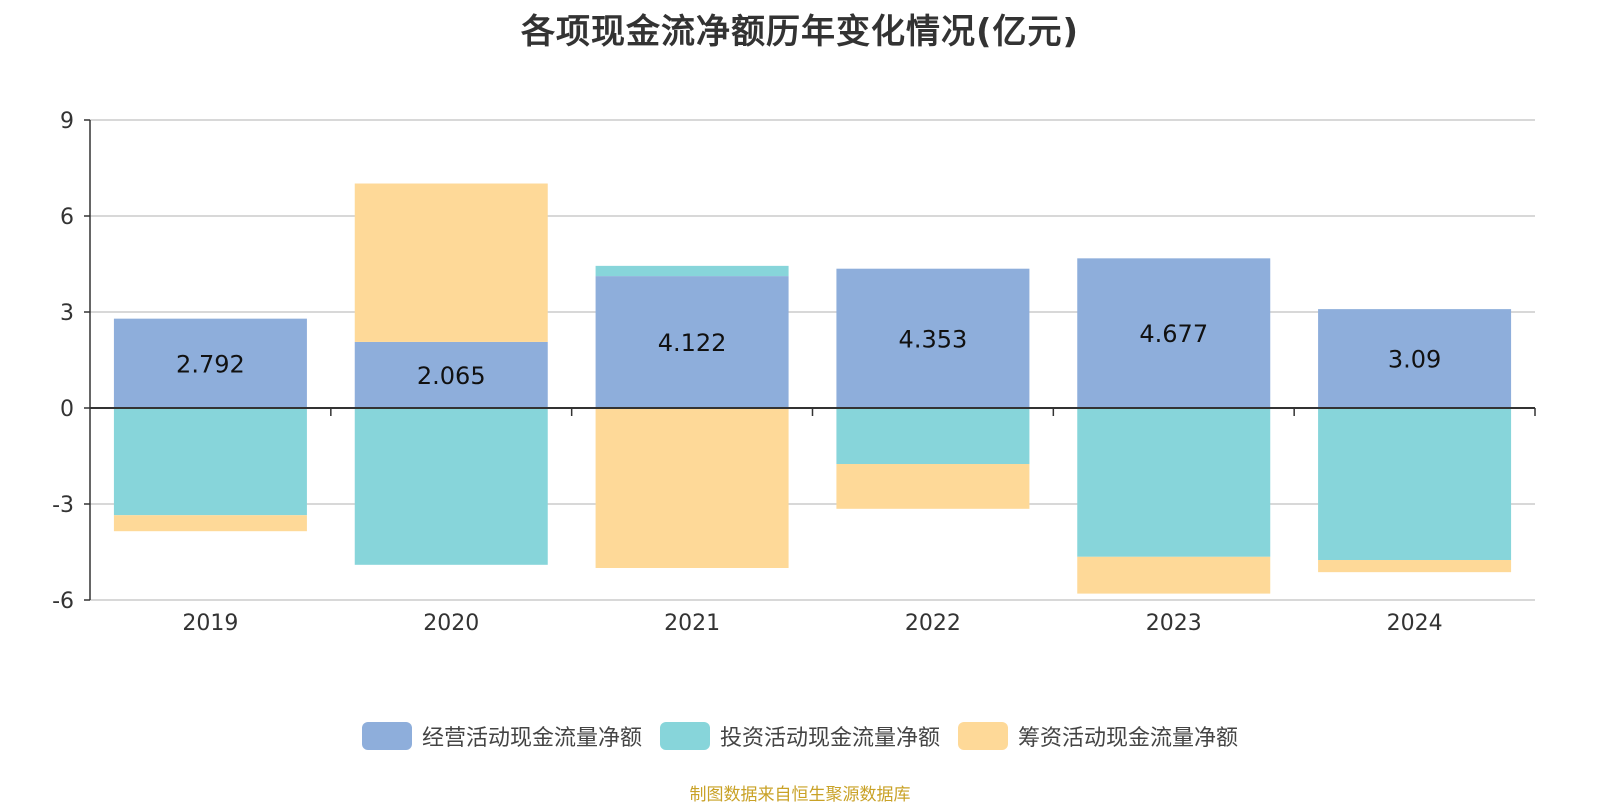  Describe the element at coordinates (933, 623) in the screenshot. I see `x-tick-label: 2022` at that location.